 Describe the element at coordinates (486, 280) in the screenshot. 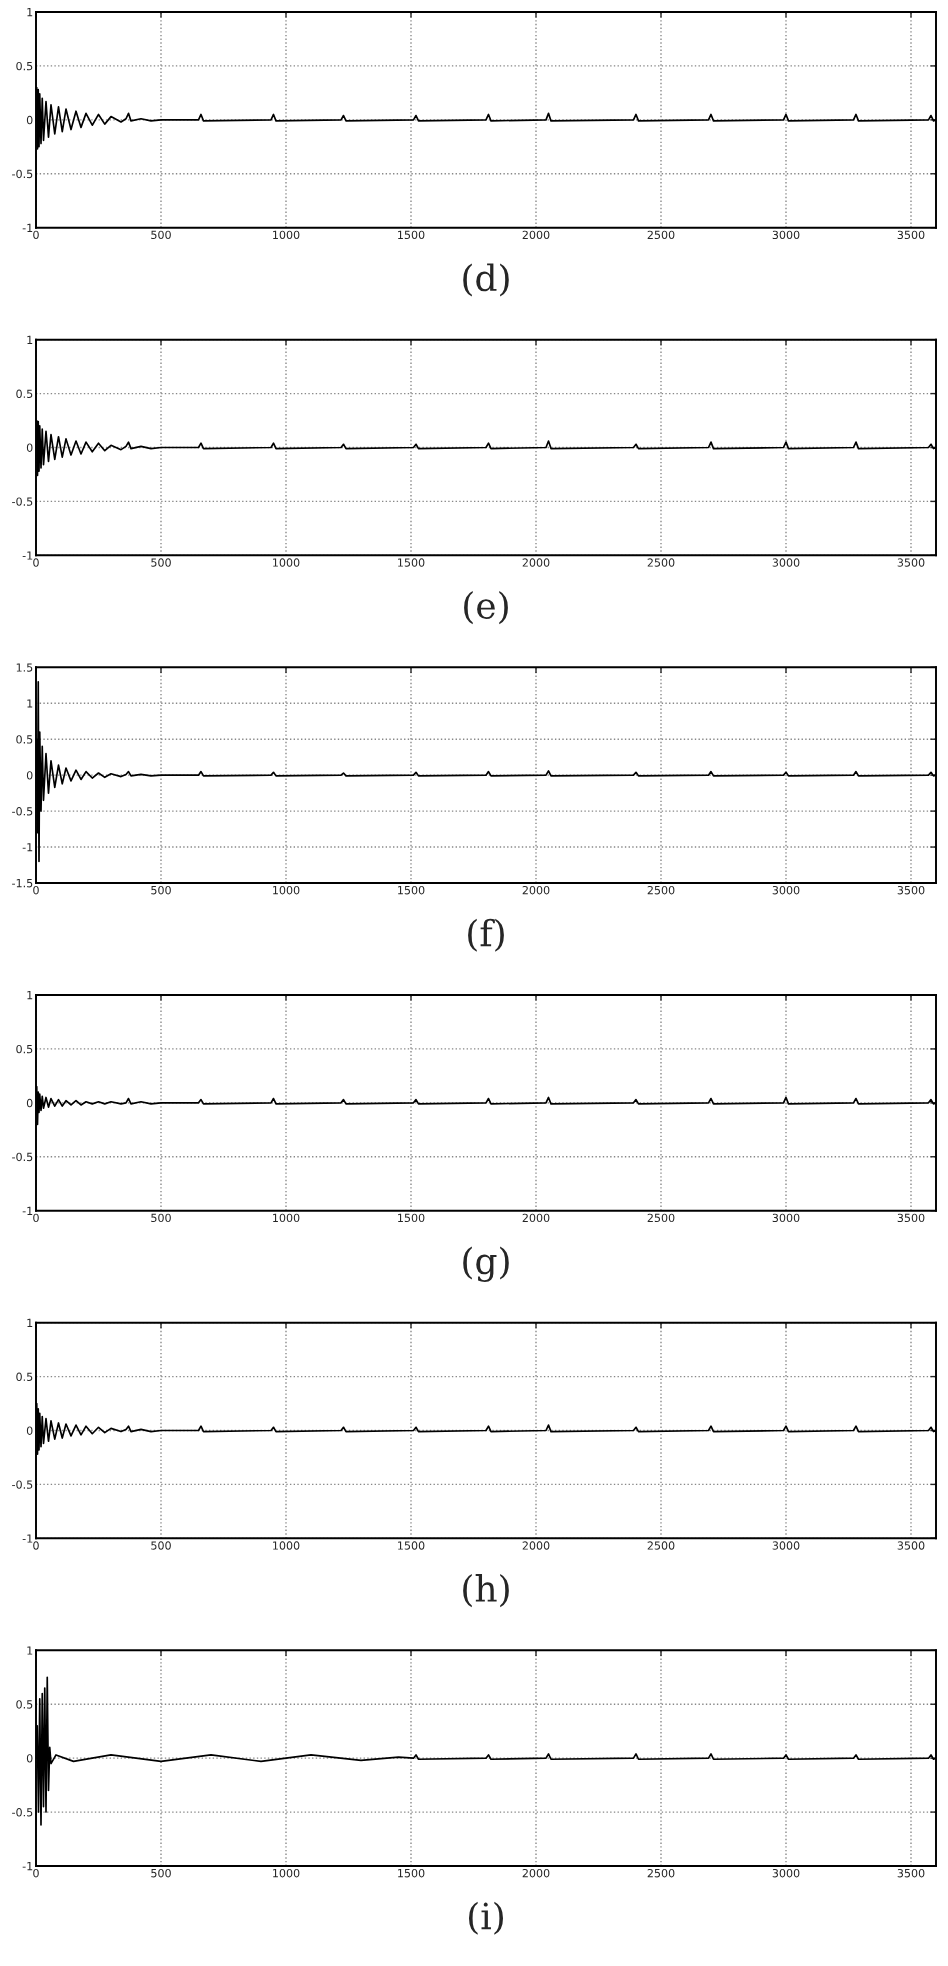

I see `x-axis-title: (d)` at that location.